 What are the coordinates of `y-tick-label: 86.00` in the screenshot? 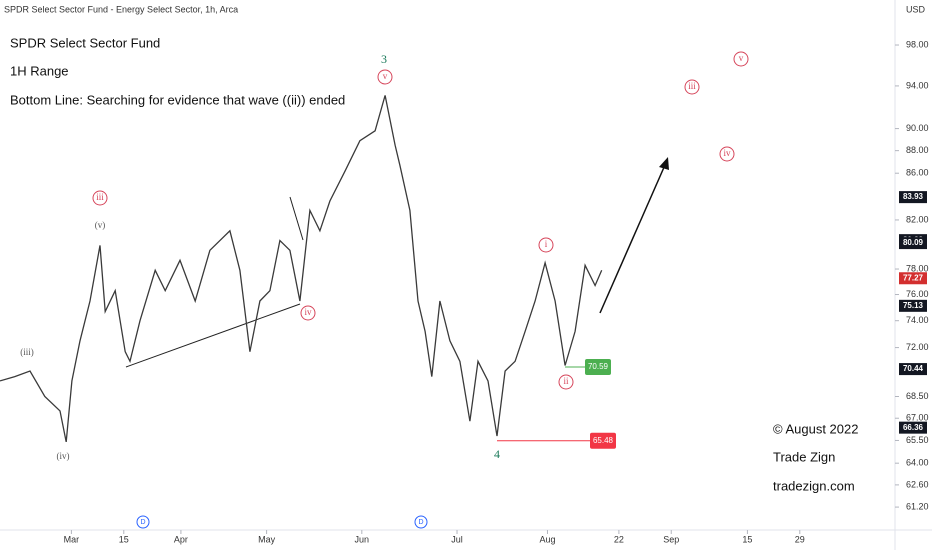 It's located at (917, 173).